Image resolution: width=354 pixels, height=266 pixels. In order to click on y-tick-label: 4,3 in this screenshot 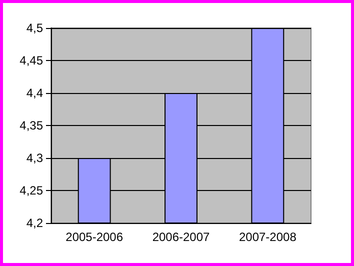, I will do `click(35, 158)`.